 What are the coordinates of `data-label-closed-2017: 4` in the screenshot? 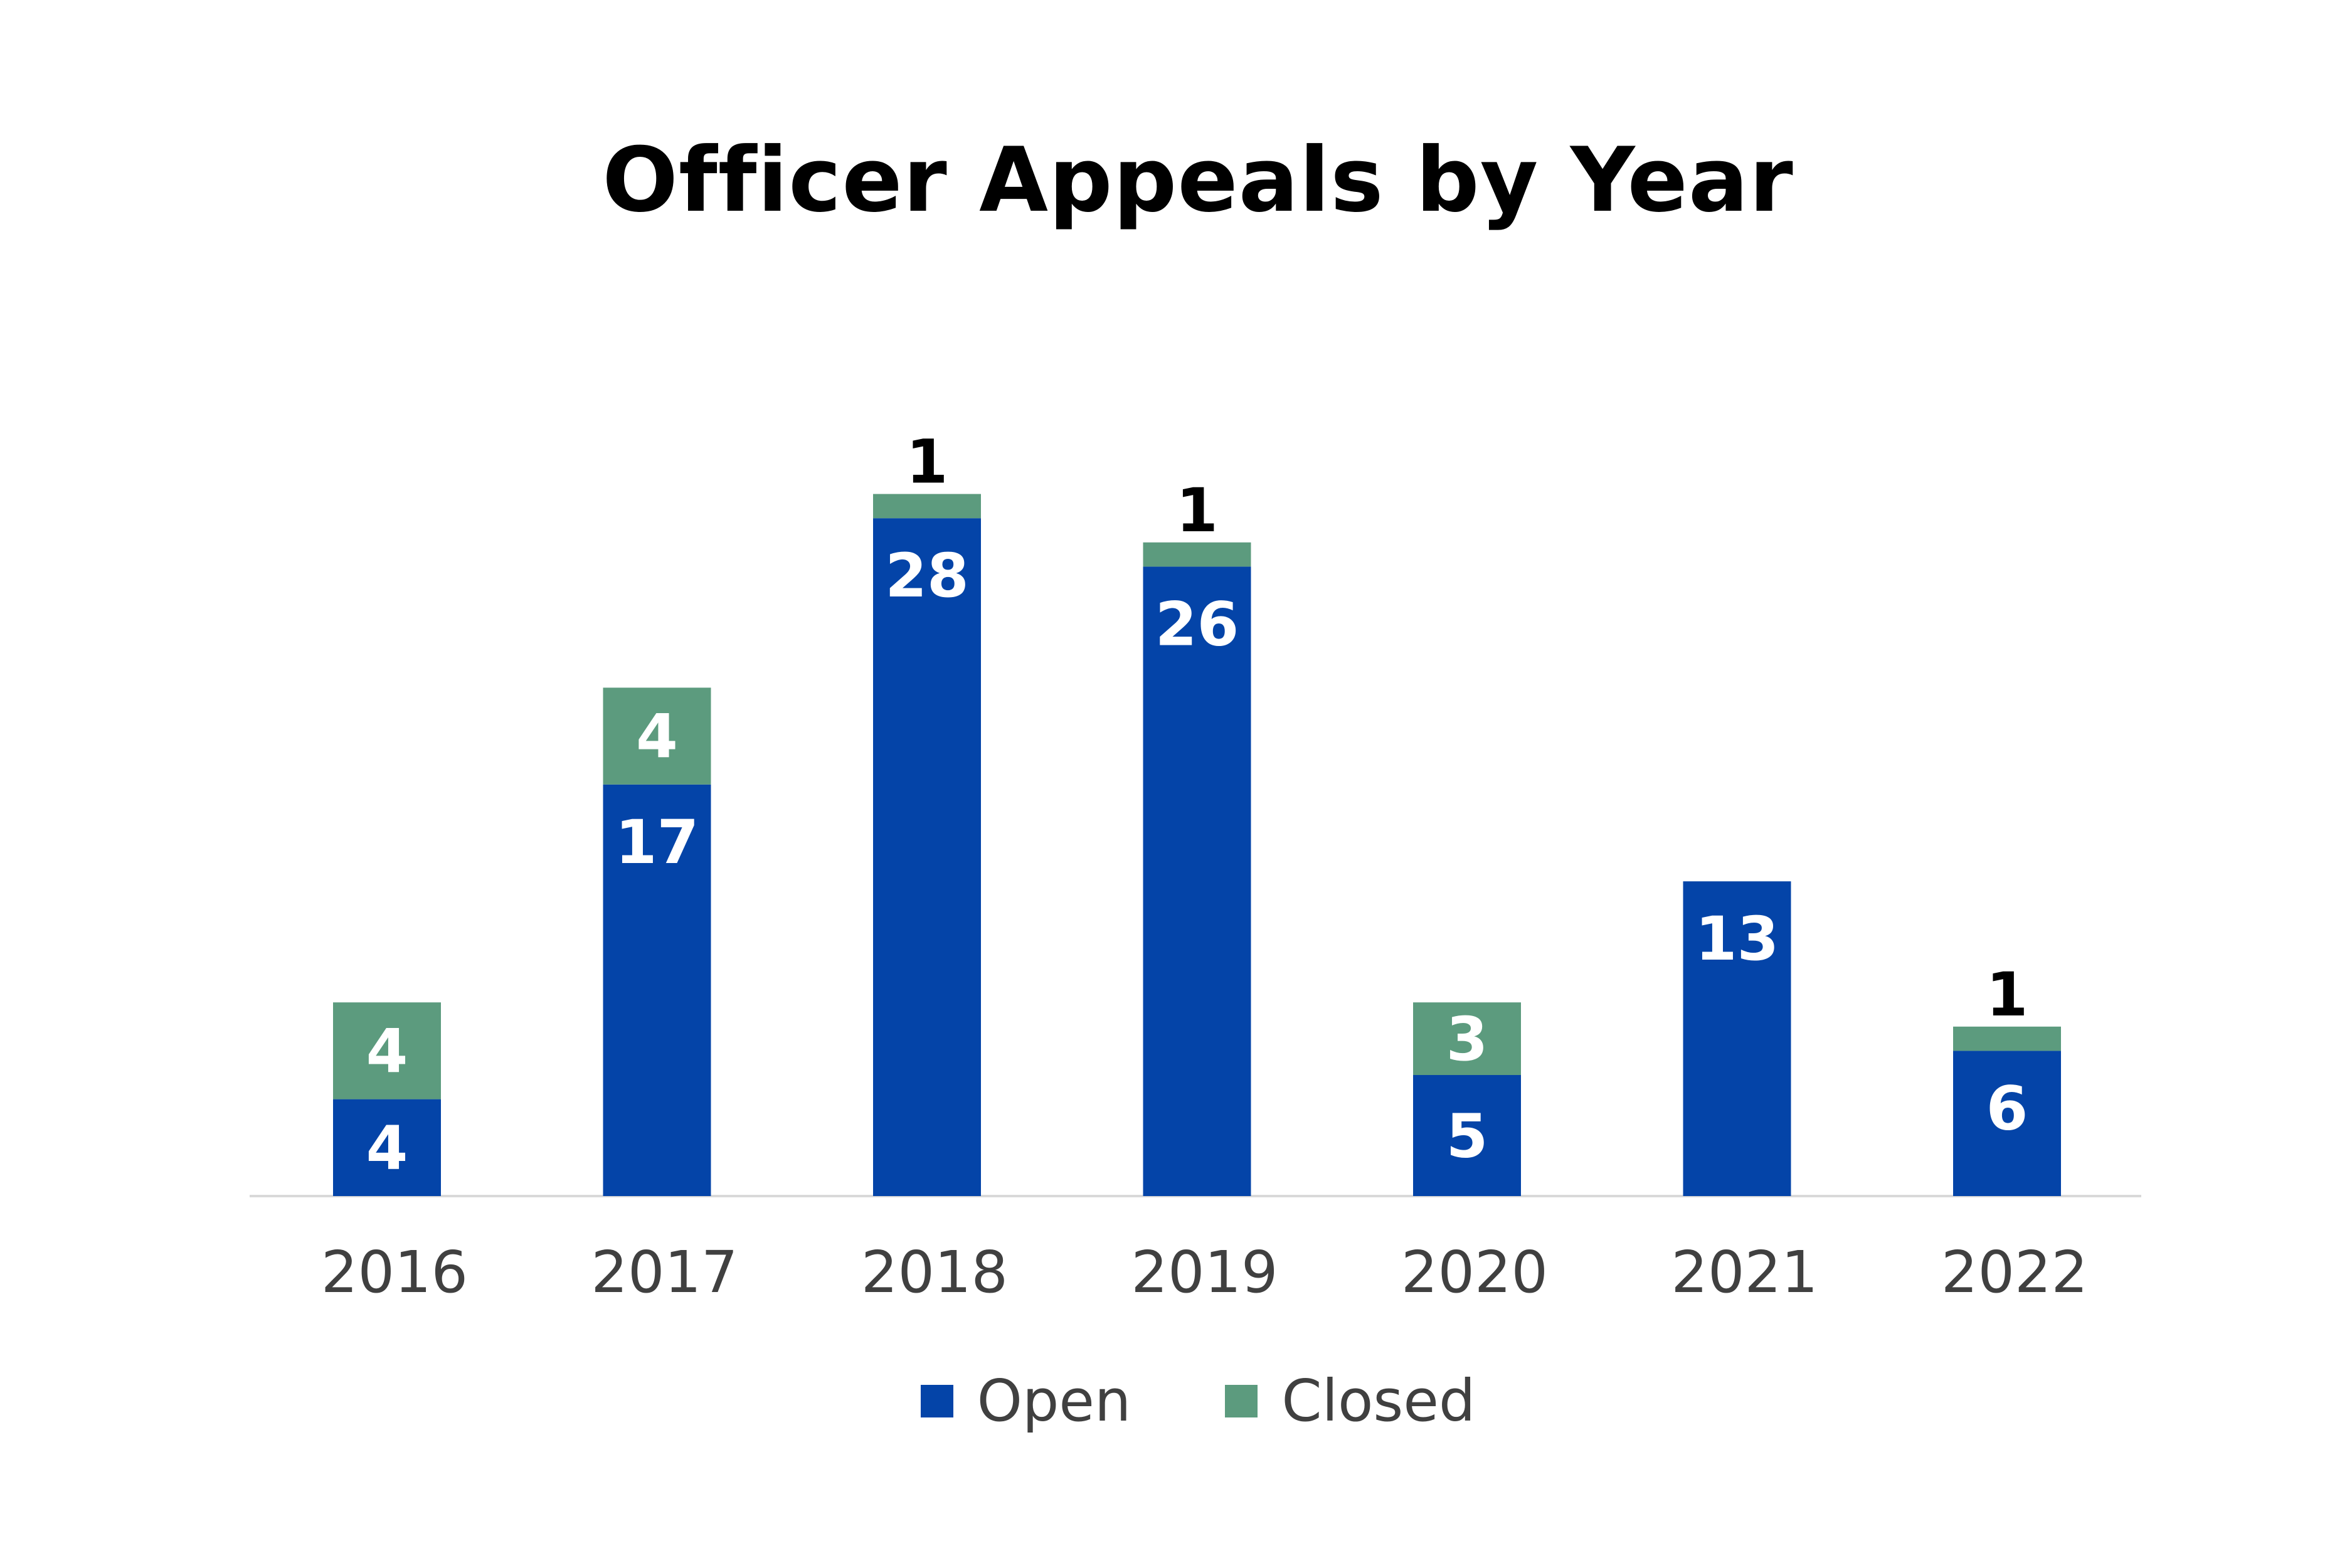 It's located at (657, 737).